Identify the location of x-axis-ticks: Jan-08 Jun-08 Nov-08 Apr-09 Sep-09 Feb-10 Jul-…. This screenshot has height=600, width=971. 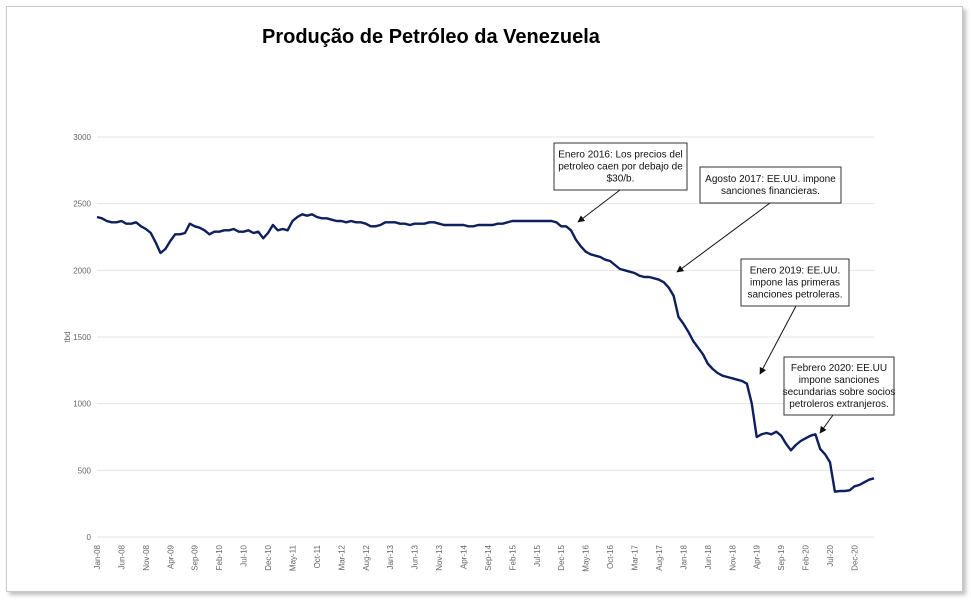
(476, 557).